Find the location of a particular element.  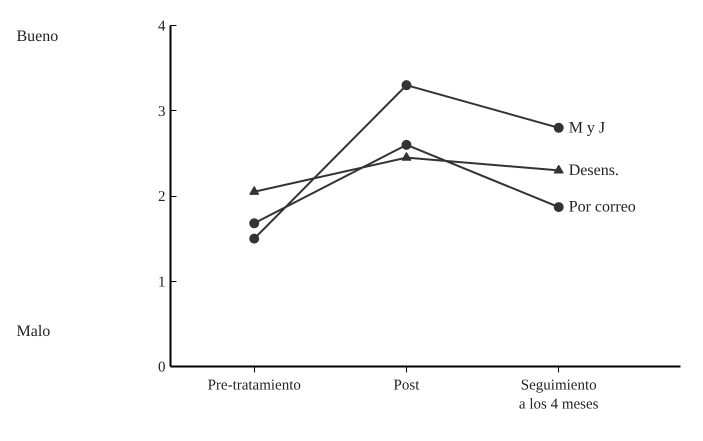

series-label: M y J is located at coordinates (587, 127).